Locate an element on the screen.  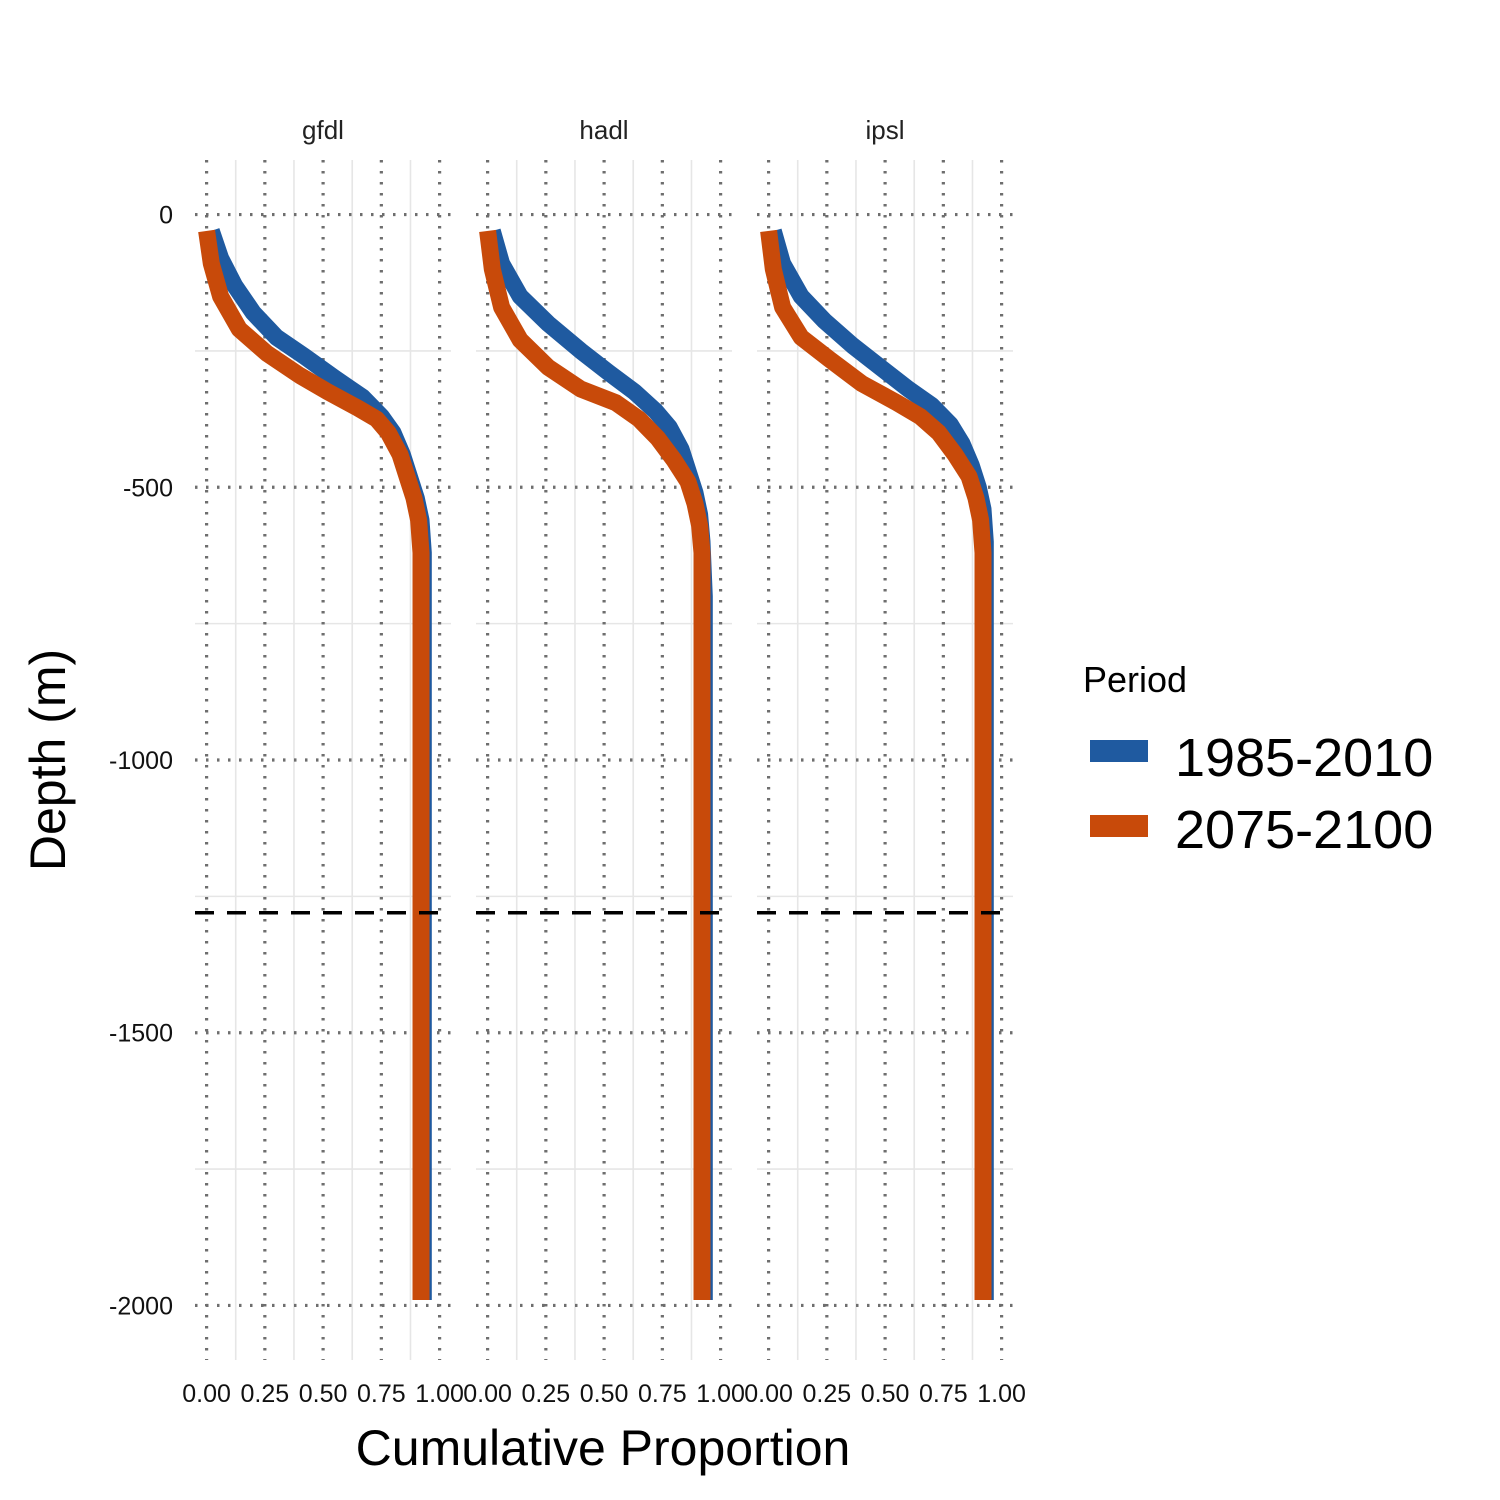
legend-label-2075-2100: 2075-2100 is located at coordinates (1304, 830).